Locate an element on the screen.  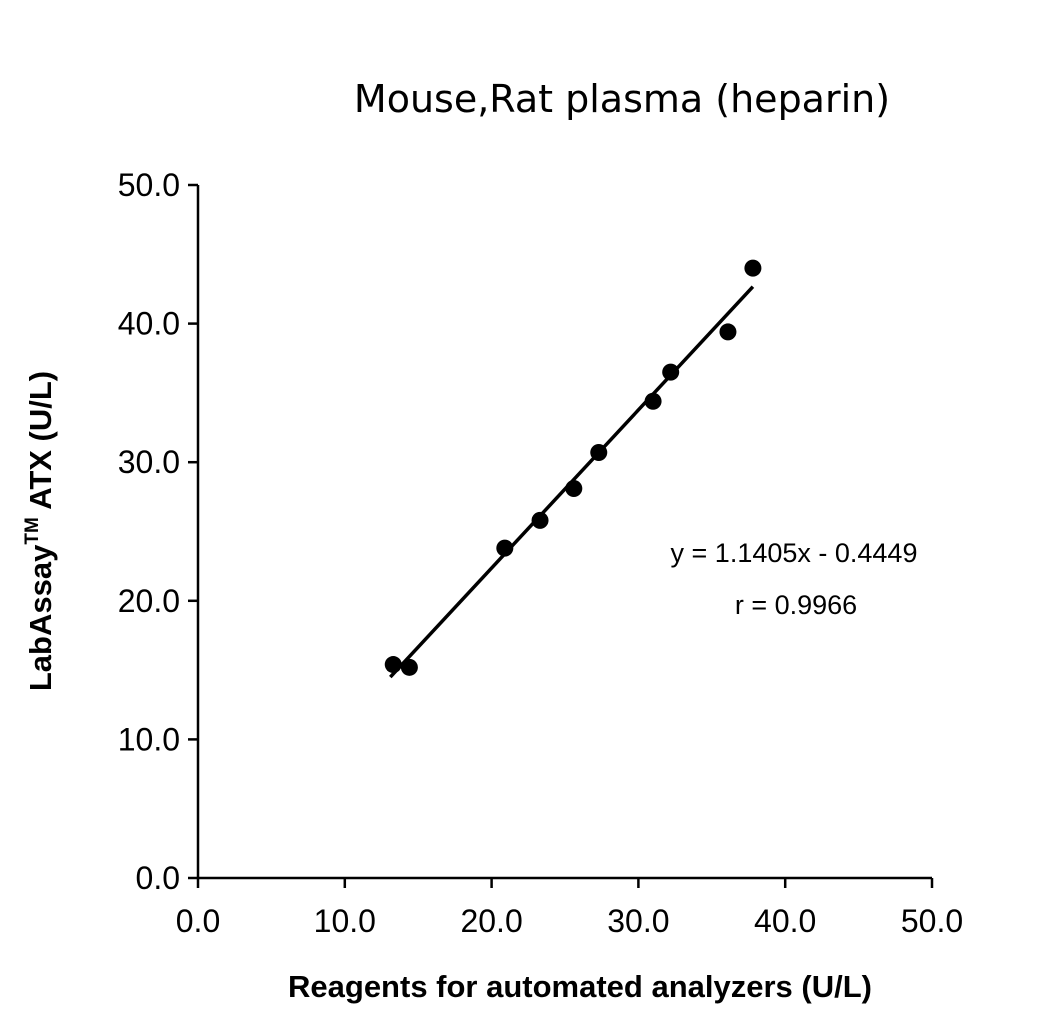
x-tick-label: 30.0 is located at coordinates (638, 921).